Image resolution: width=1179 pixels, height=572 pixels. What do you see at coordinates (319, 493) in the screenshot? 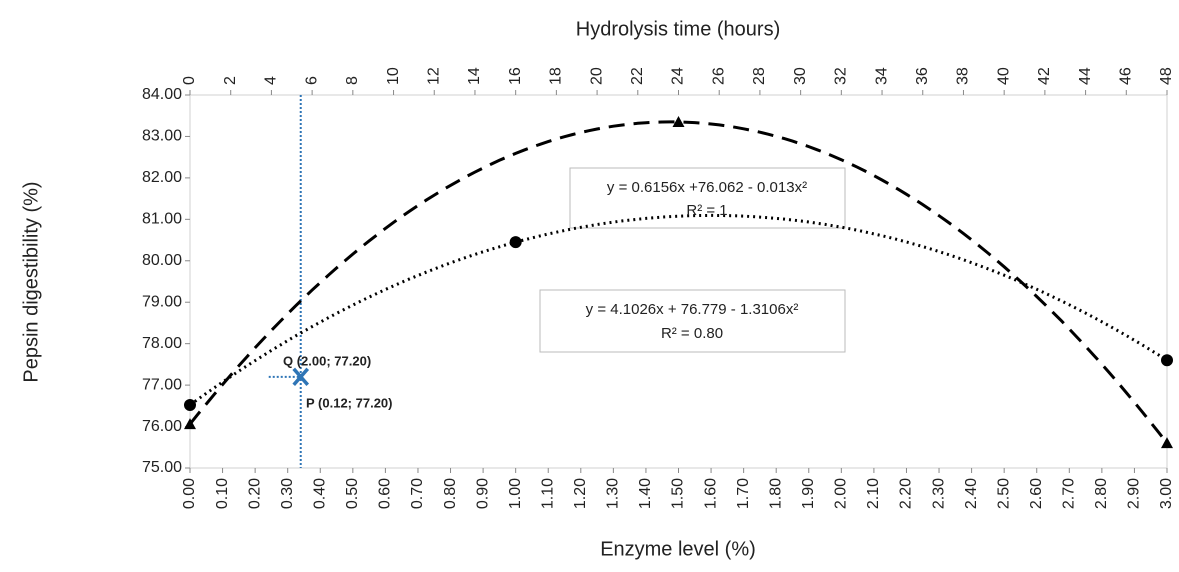
I see `x-tick-label: 0.40` at bounding box center [319, 493].